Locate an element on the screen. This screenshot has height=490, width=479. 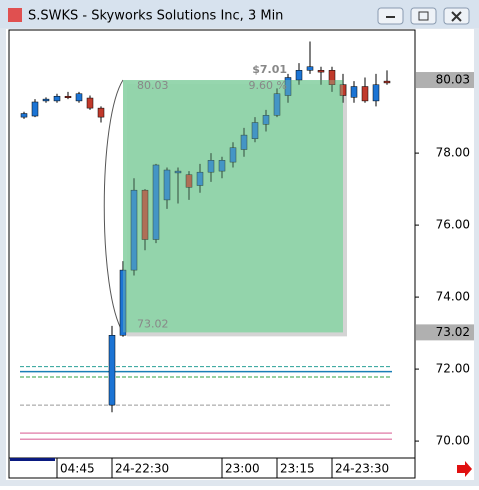
x-tick-label: 24-23:30 is located at coordinates (362, 469).